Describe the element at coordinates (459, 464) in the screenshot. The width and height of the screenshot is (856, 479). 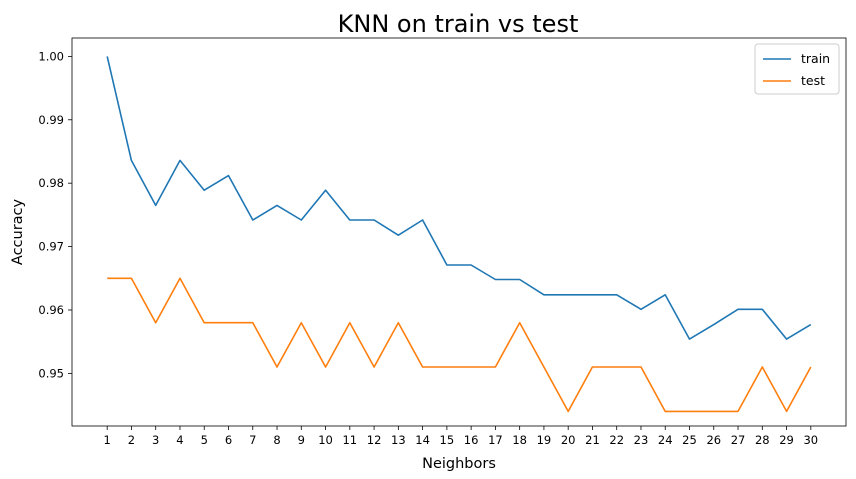
I see `x-axis-label: Neighbors` at that location.